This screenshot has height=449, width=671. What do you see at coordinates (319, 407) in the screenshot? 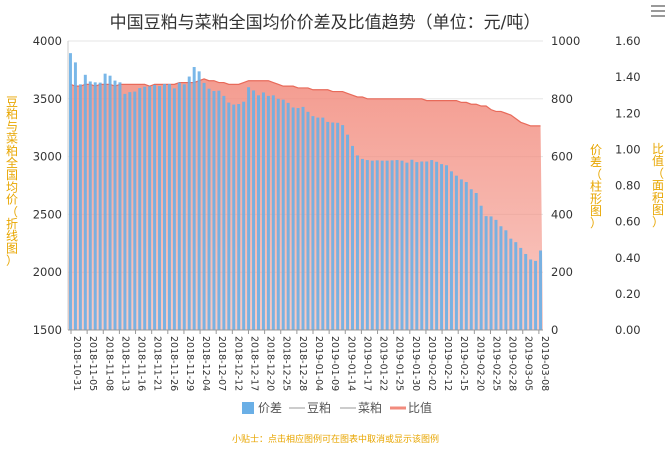
I see `legend-label: 豆粕` at bounding box center [319, 407].